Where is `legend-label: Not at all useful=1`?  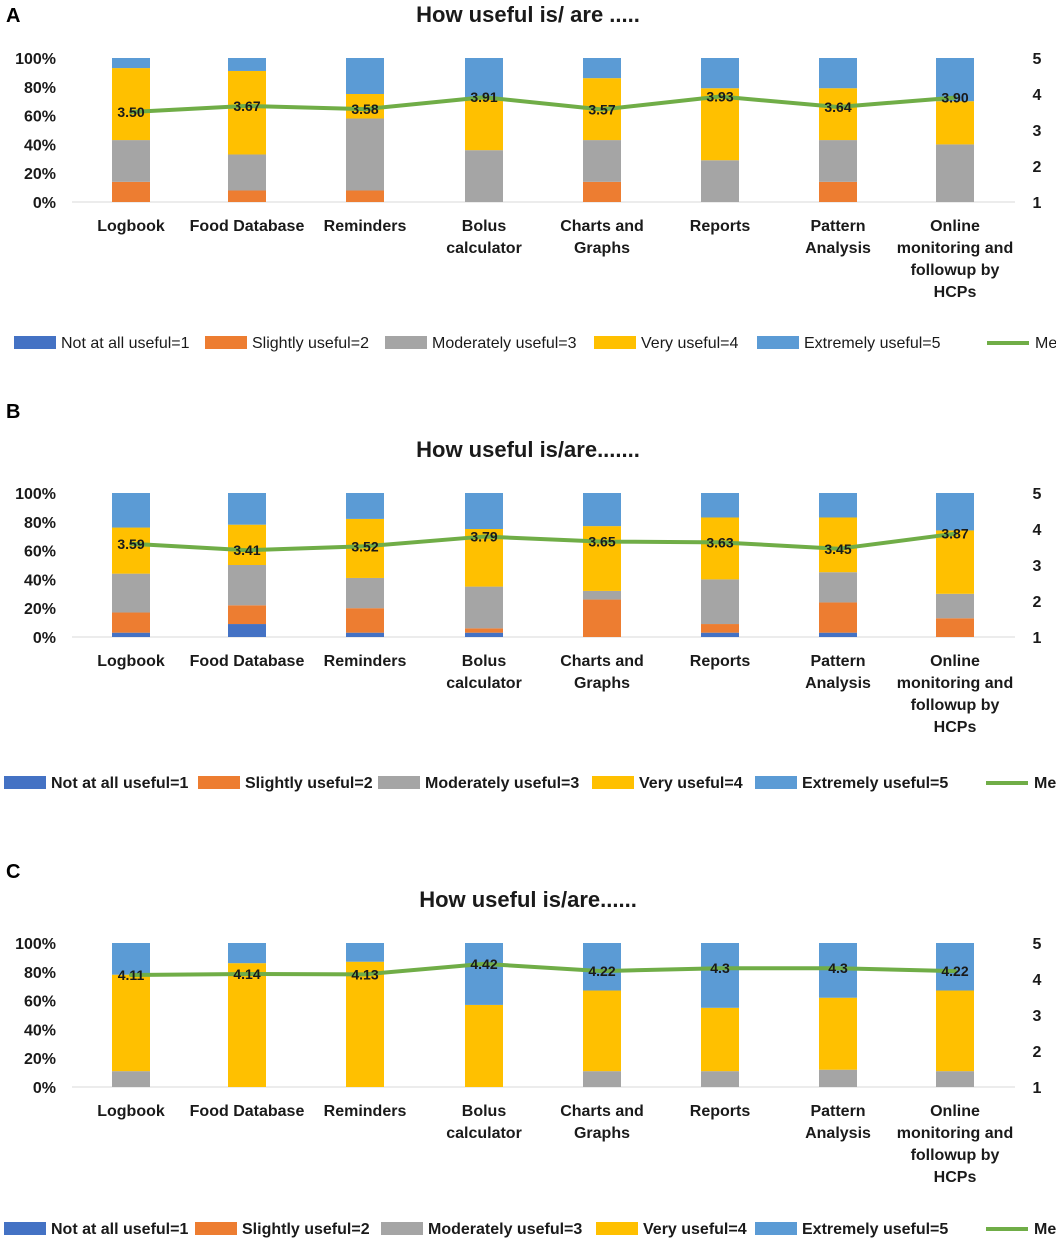
legend-label: Not at all useful=1 is located at coordinates (119, 1229).